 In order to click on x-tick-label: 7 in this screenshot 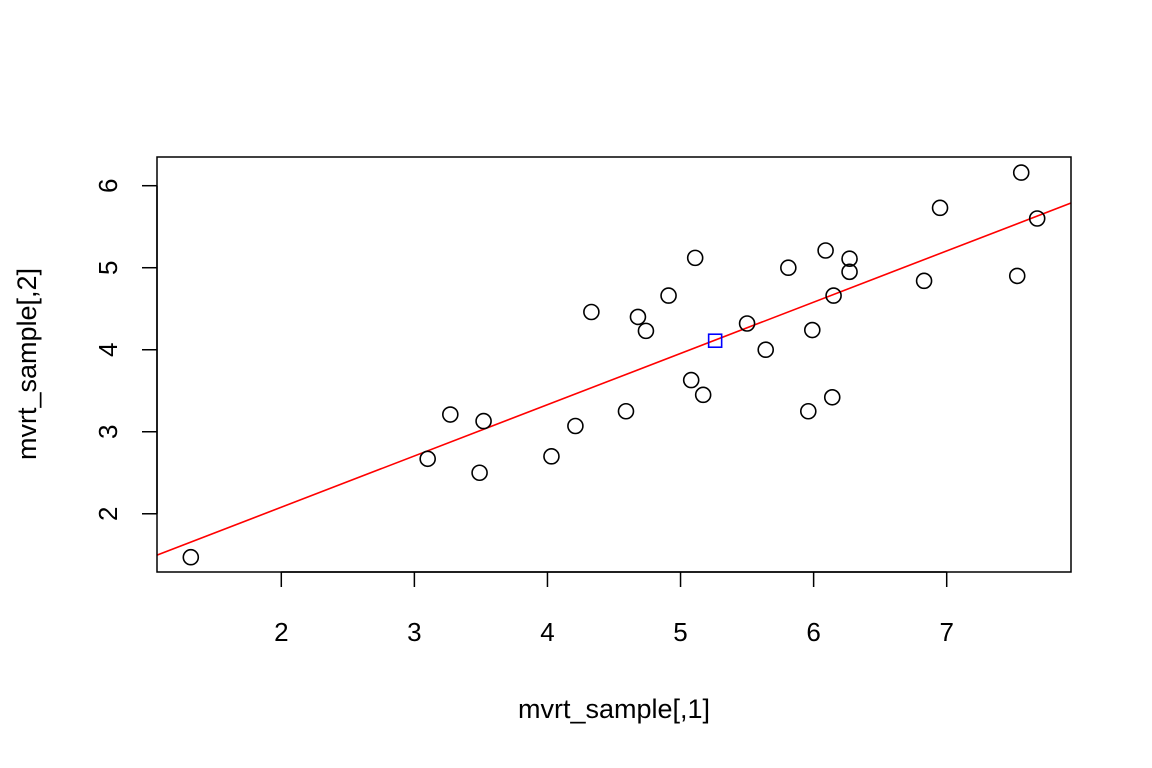, I will do `click(946, 632)`.